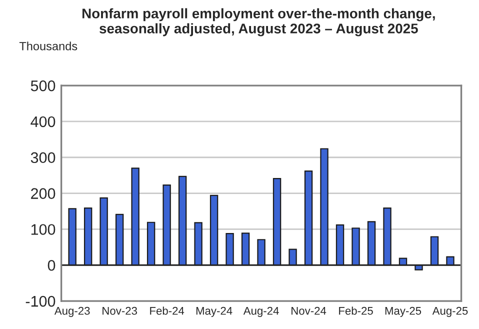 Image resolution: width=479 pixels, height=329 pixels. I want to click on y-axis-title: Thousands, so click(48, 46).